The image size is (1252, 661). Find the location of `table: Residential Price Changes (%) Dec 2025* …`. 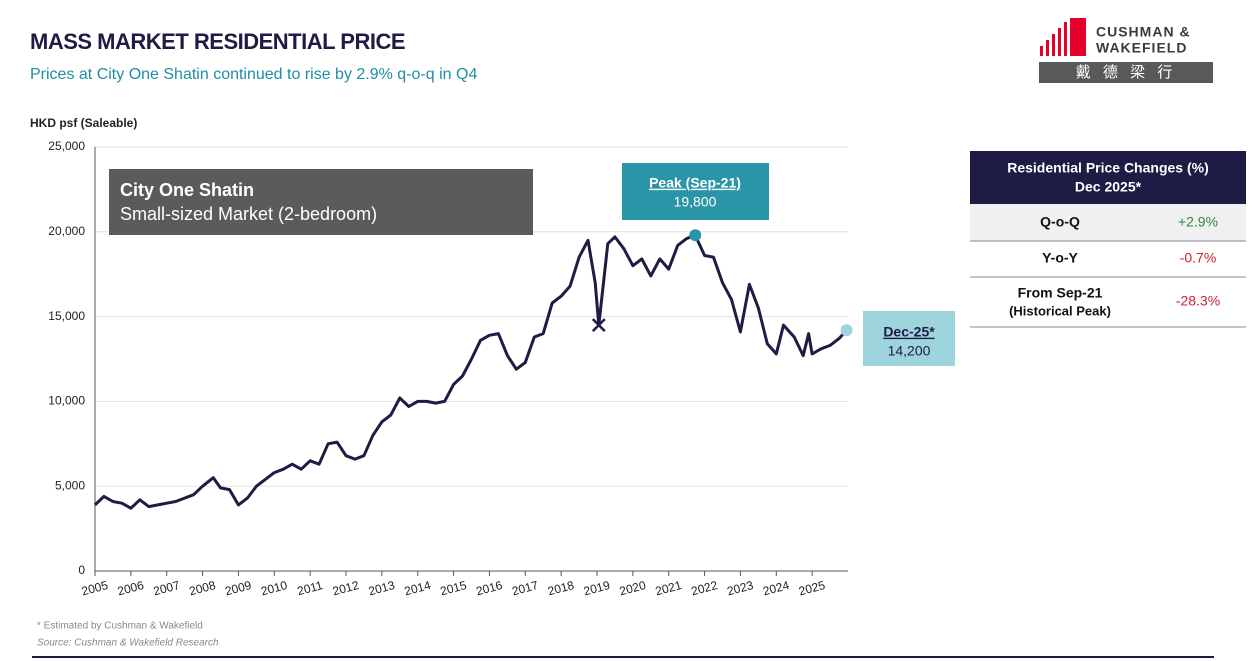

table: Residential Price Changes (%) Dec 2025* … is located at coordinates (1108, 239).